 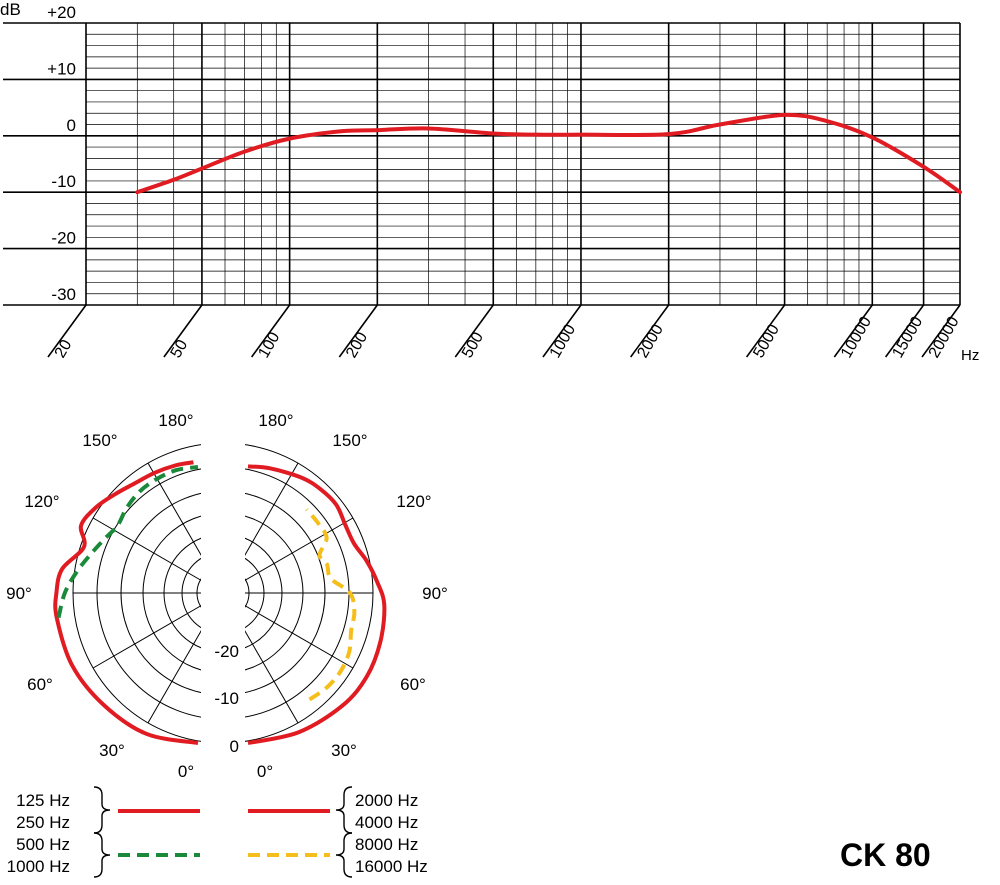 I want to click on frequency-response-line, so click(x=548, y=153).